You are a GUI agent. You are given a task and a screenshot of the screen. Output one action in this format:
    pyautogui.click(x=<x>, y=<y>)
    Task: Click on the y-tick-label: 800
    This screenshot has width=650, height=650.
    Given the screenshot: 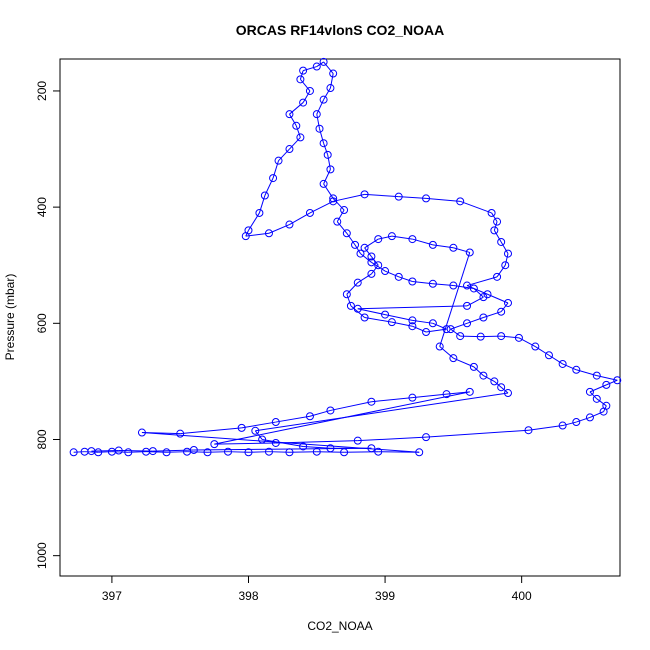 What is the action you would take?
    pyautogui.click(x=42, y=439)
    